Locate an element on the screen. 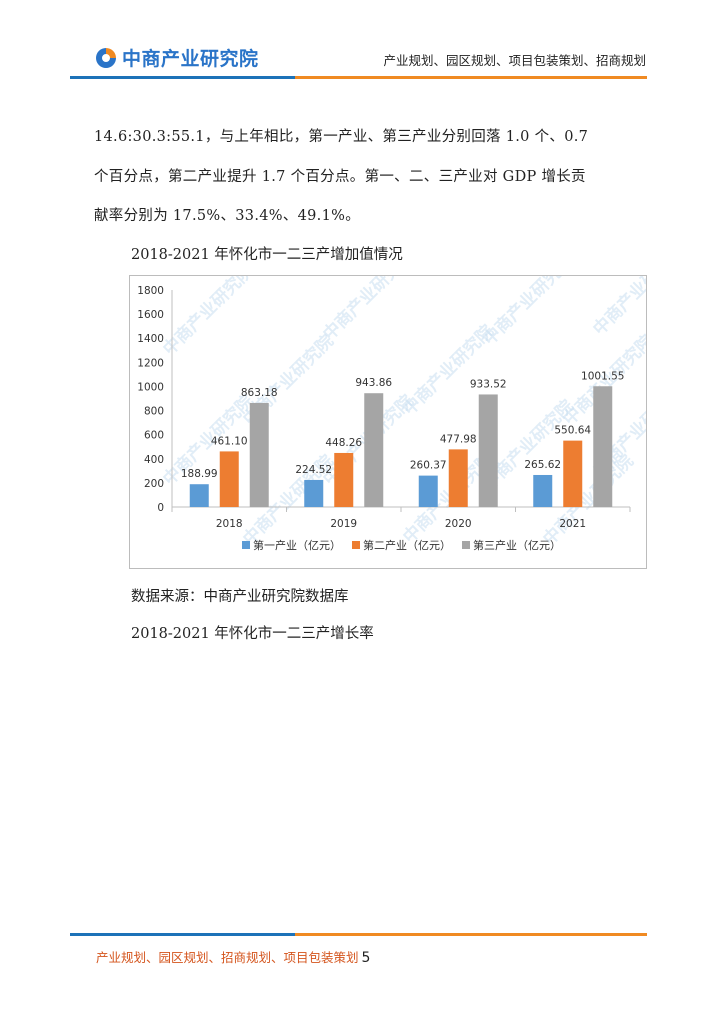  data-label: 550.64 is located at coordinates (572, 431).